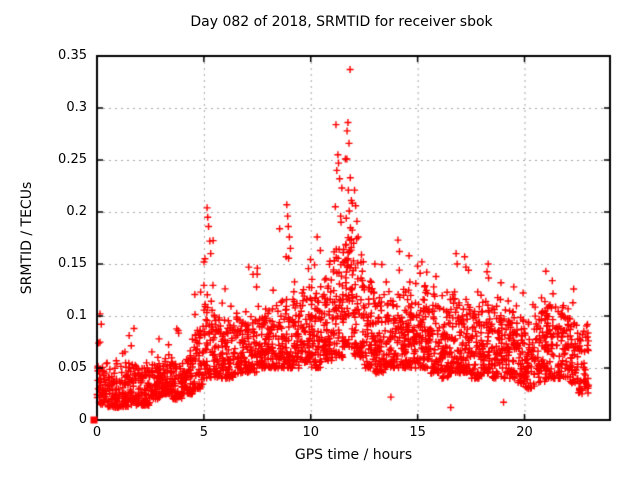  Describe the element at coordinates (72, 367) in the screenshot. I see `y-tick-label: 0.05` at that location.